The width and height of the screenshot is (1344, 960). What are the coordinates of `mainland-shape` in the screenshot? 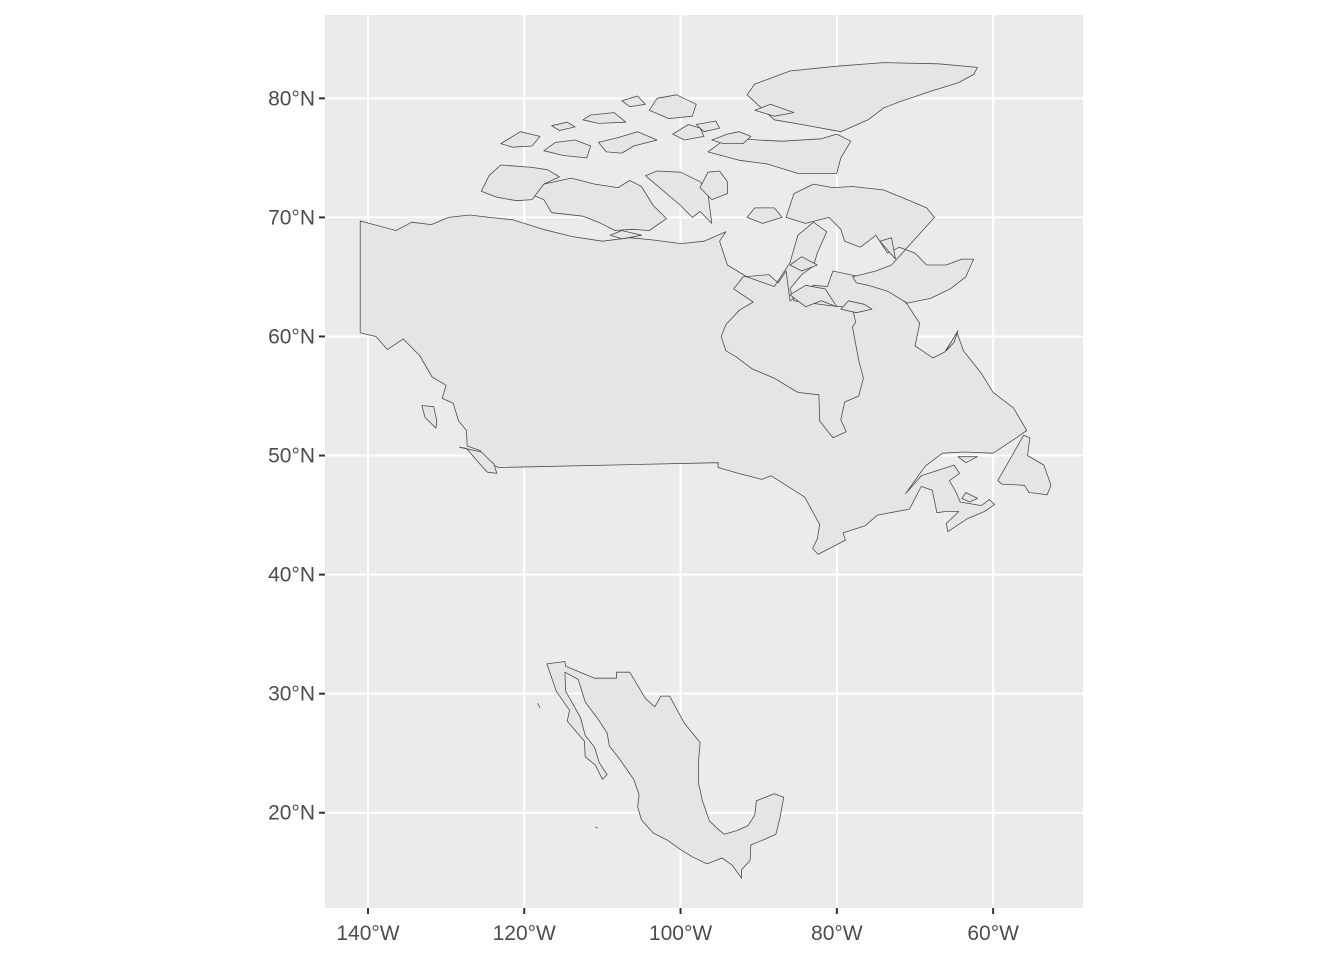 It's located at (665, 770).